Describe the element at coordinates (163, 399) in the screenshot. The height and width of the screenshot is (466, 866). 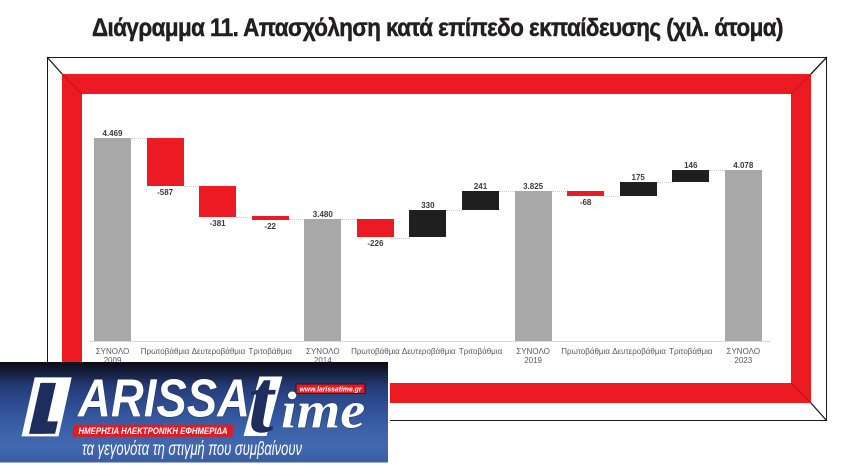
I see `svg-text: ARISSA` at that location.